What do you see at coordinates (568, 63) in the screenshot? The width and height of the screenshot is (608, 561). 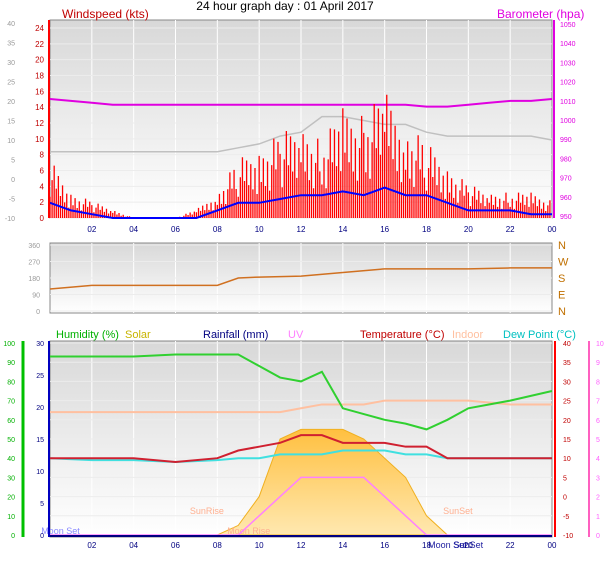 I see `baro-tick: 1030` at bounding box center [568, 63].